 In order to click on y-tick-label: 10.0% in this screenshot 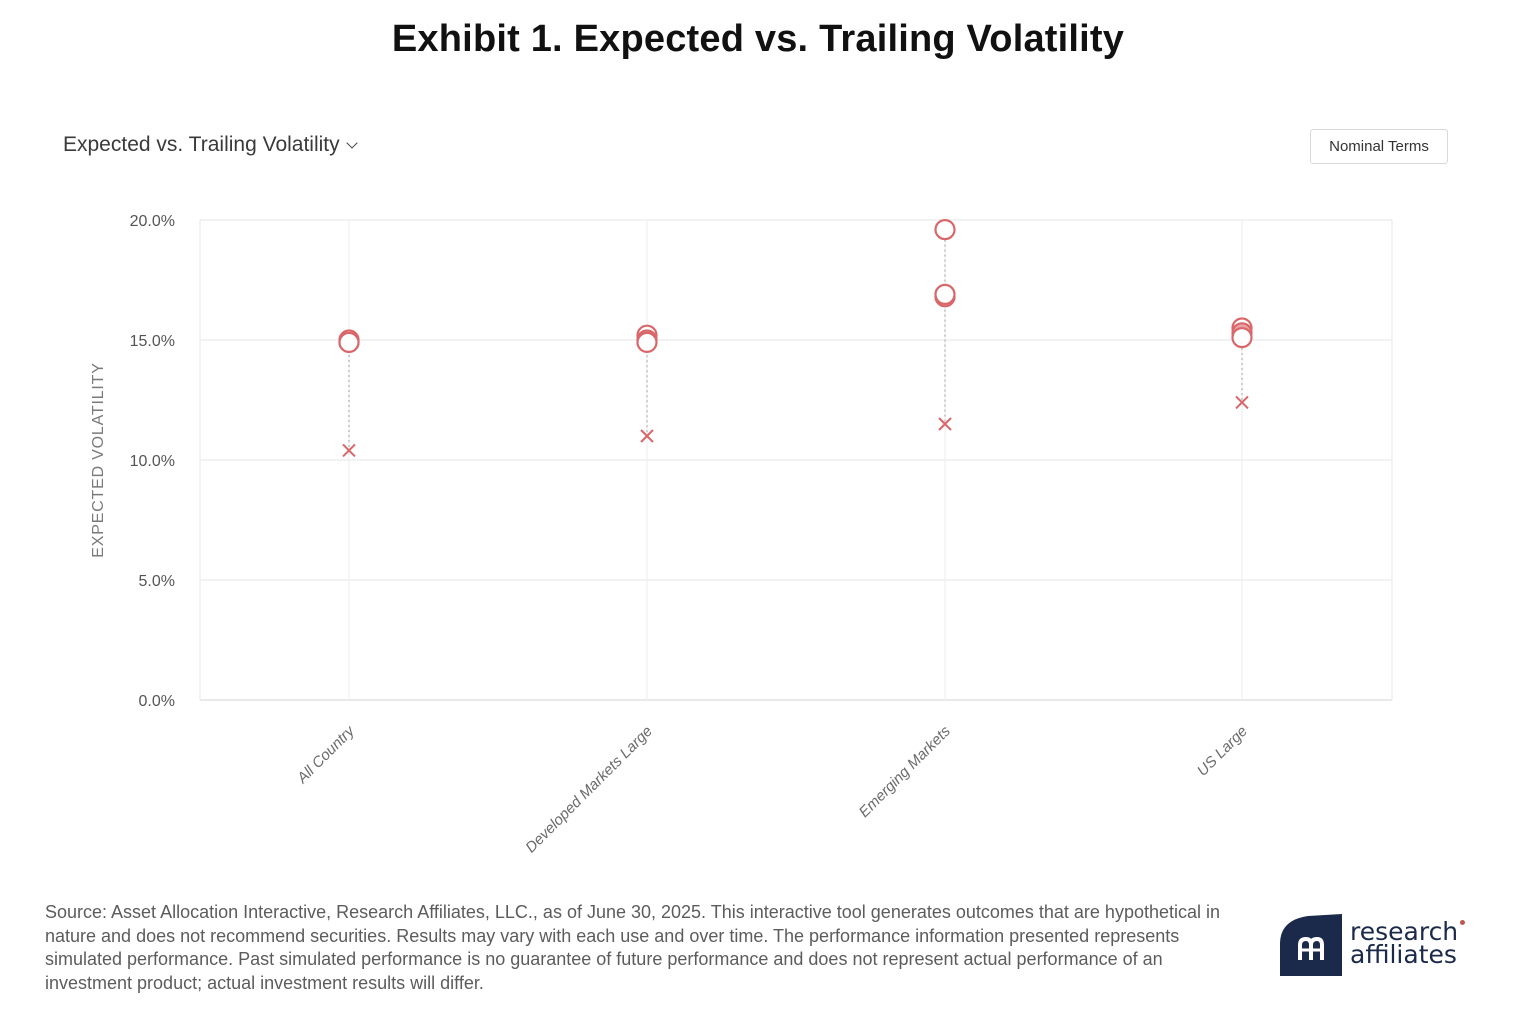, I will do `click(152, 461)`.